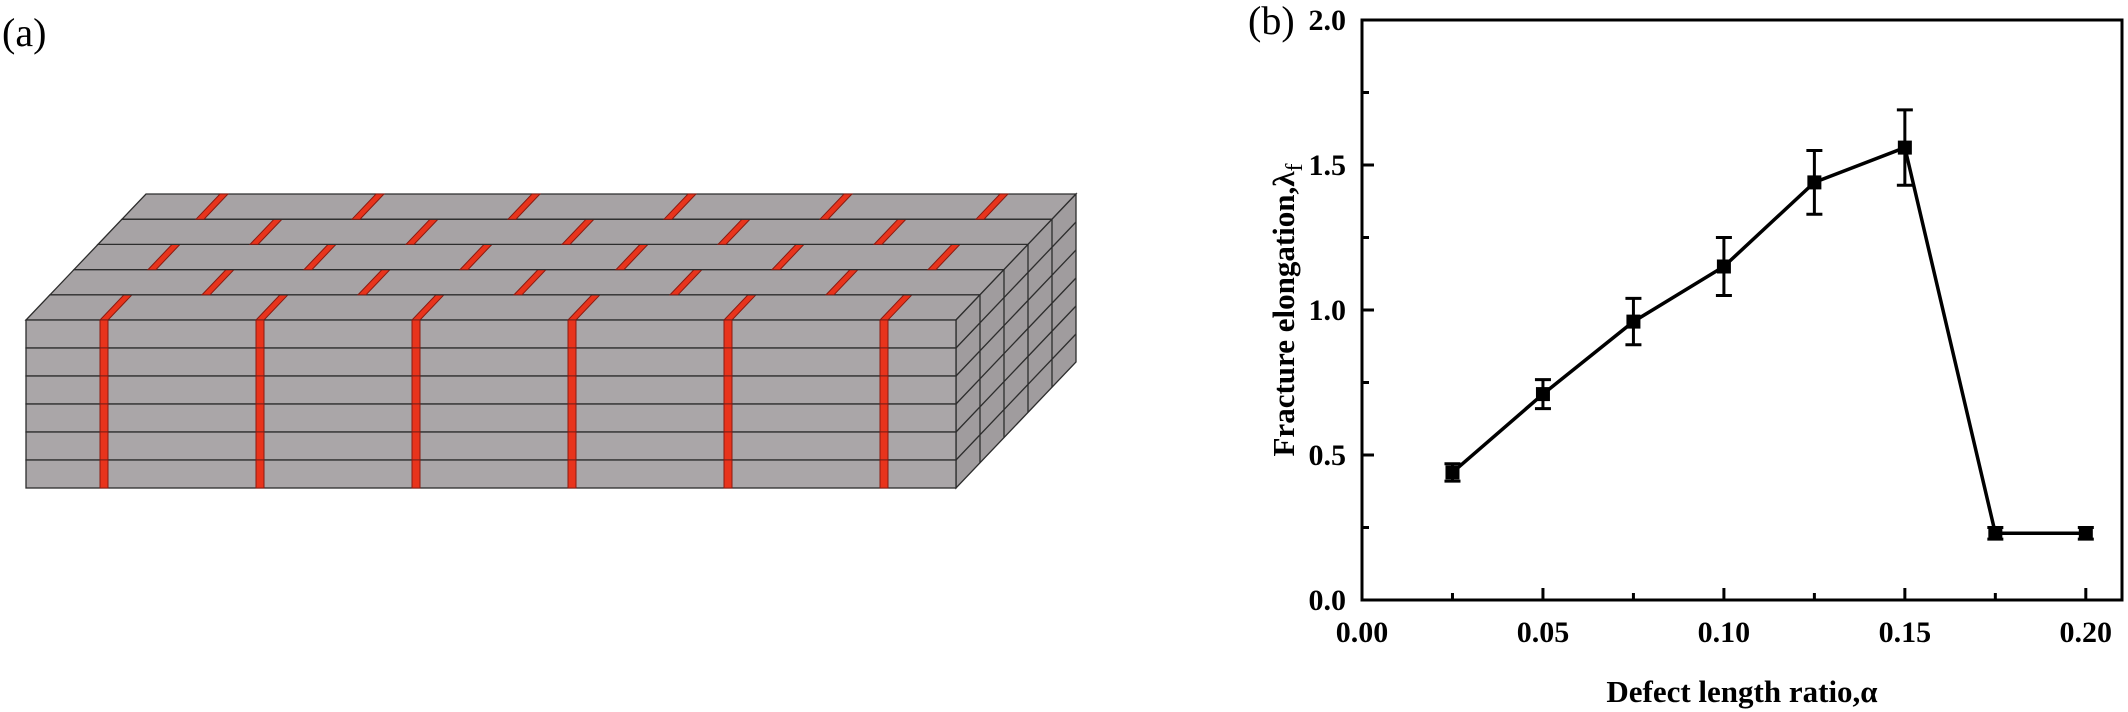 The image size is (2128, 712). I want to click on x-tick-label: 0.00, so click(1362, 632).